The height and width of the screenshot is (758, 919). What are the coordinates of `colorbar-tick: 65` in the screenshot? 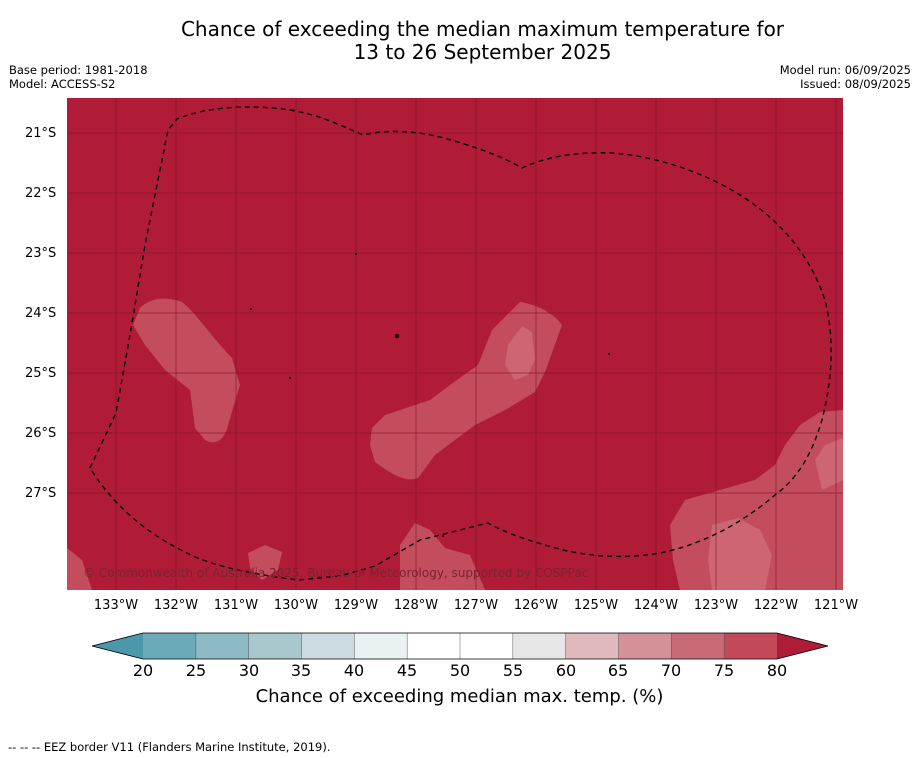 It's located at (618, 670).